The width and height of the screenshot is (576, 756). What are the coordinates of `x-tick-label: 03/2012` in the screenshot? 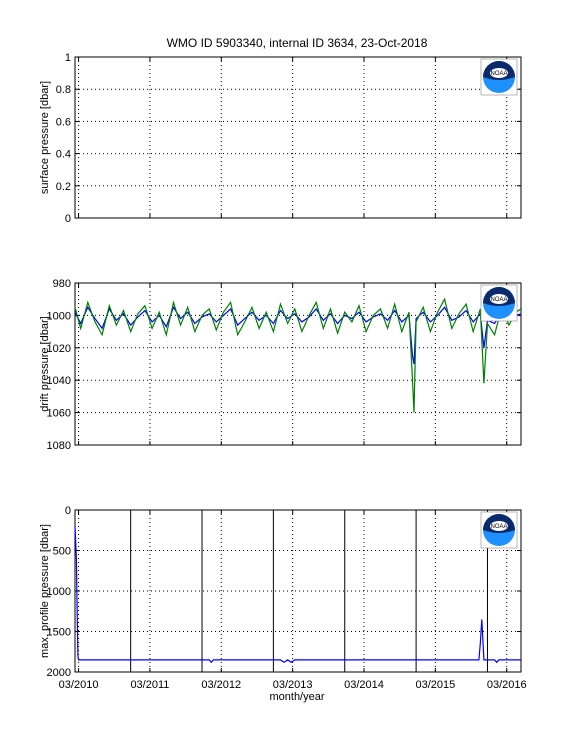 It's located at (221, 685).